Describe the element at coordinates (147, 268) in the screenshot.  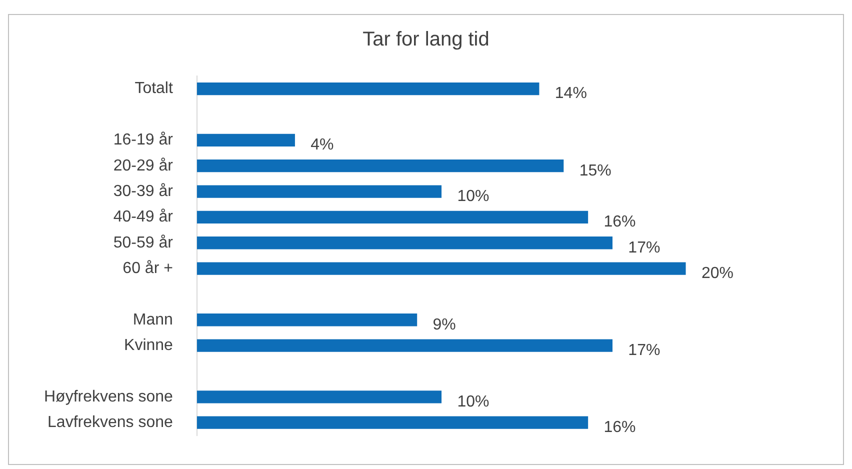
I see `y-tick-label: 60 år +` at that location.